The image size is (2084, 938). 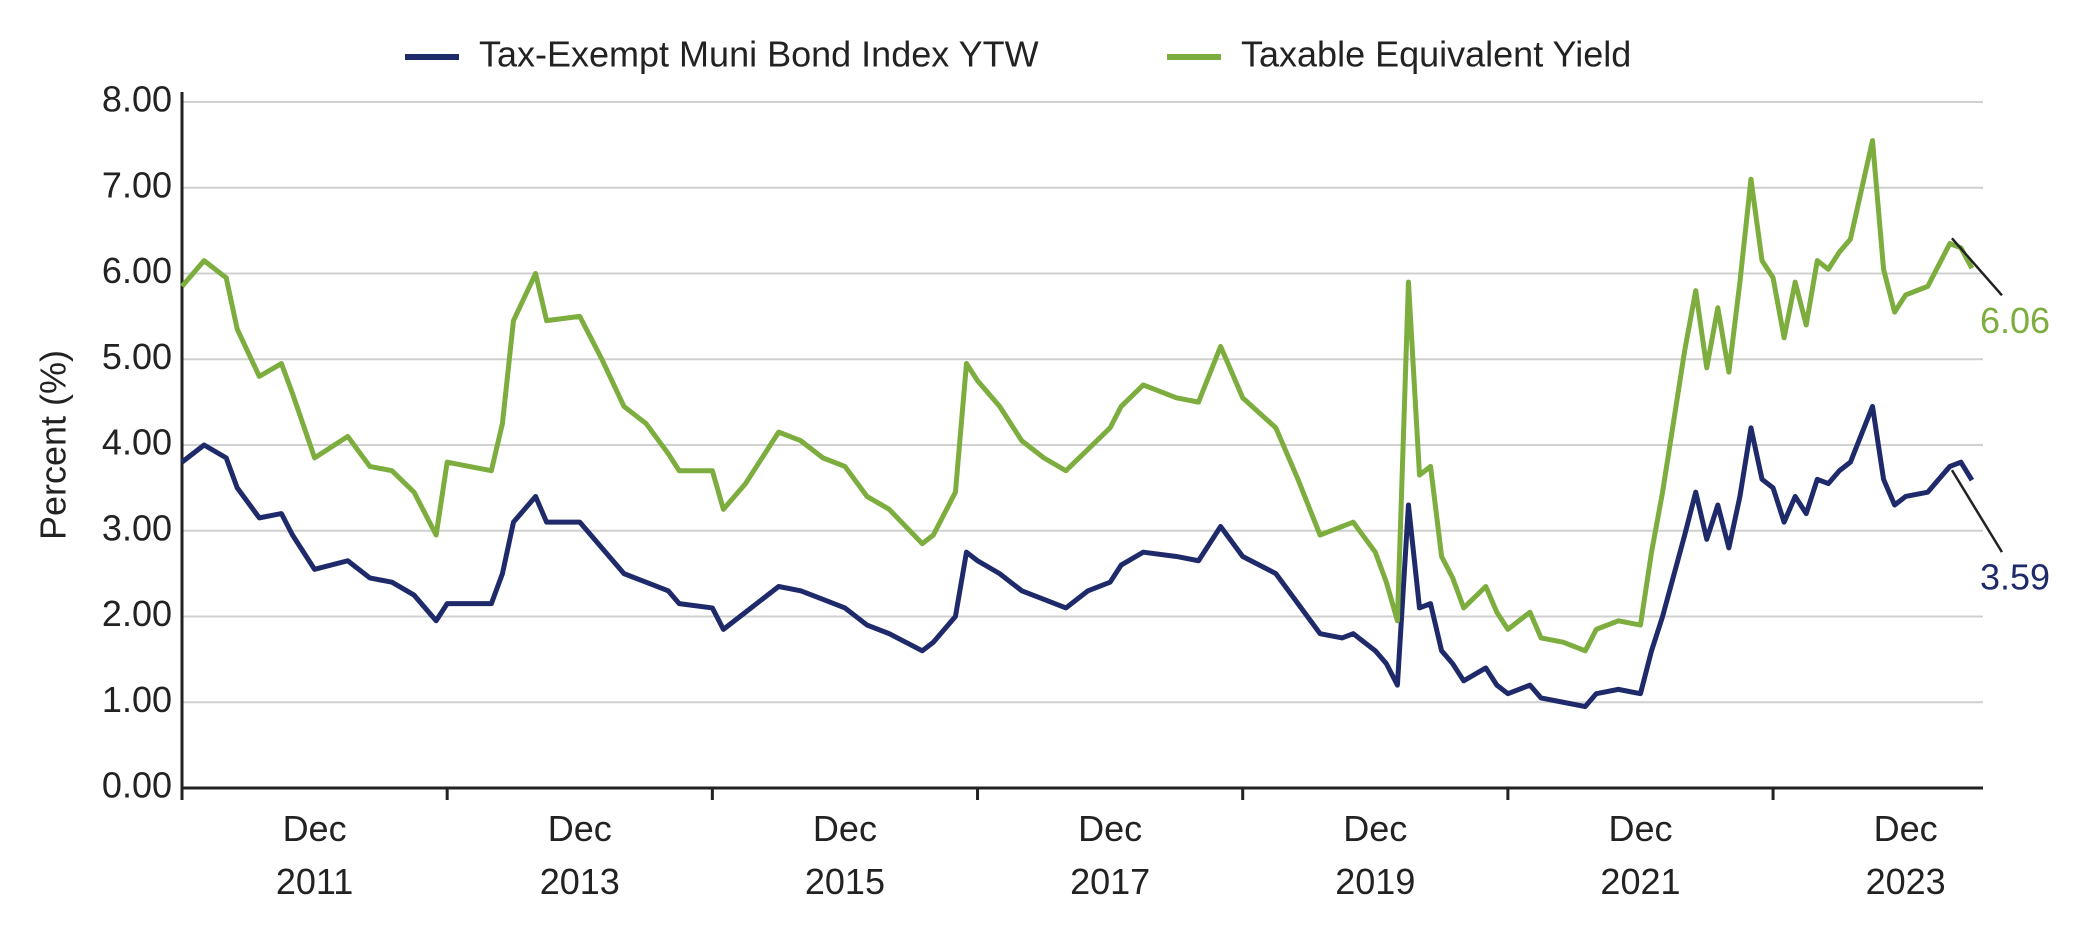 What do you see at coordinates (1436, 54) in the screenshot?
I see `legend-label: Taxable Equivalent Yield` at bounding box center [1436, 54].